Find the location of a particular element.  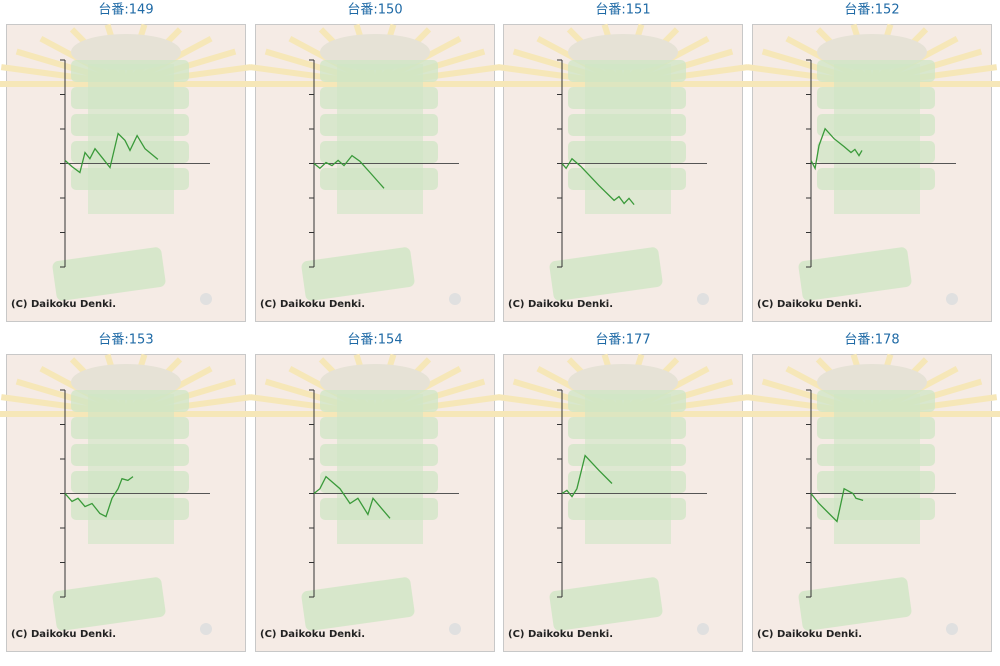

panel-title: 台番:151 is located at coordinates (622, 10).